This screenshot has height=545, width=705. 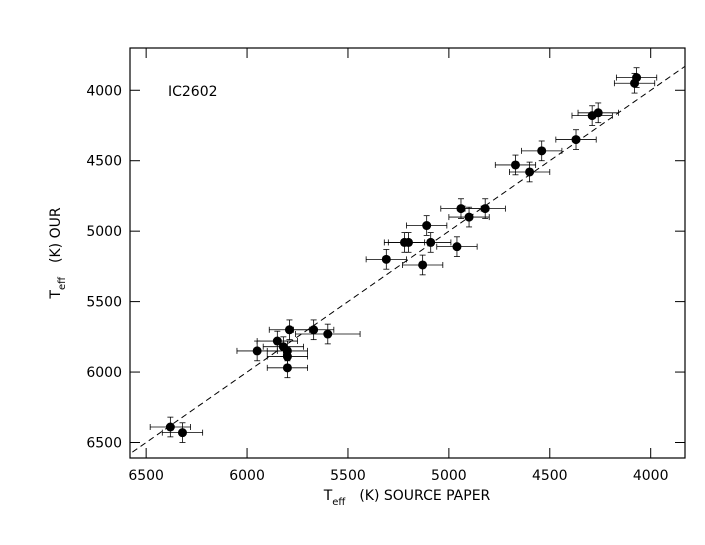 I want to click on x-label-sub: eff, so click(x=339, y=502).